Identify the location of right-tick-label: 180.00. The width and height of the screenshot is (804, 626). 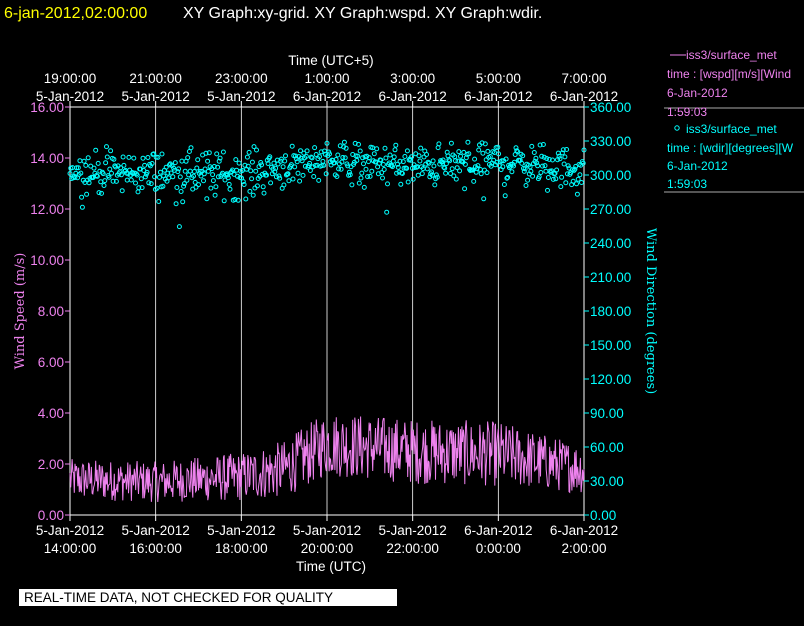
(610, 311).